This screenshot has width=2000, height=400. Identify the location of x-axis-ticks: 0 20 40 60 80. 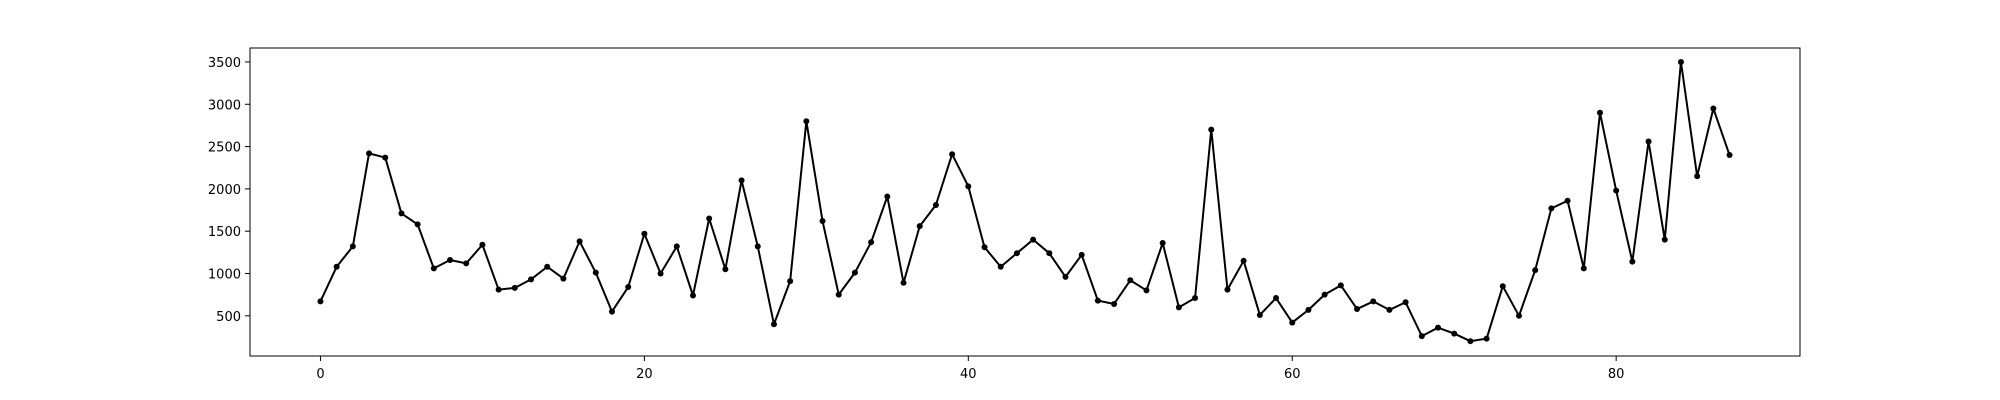
(970, 369).